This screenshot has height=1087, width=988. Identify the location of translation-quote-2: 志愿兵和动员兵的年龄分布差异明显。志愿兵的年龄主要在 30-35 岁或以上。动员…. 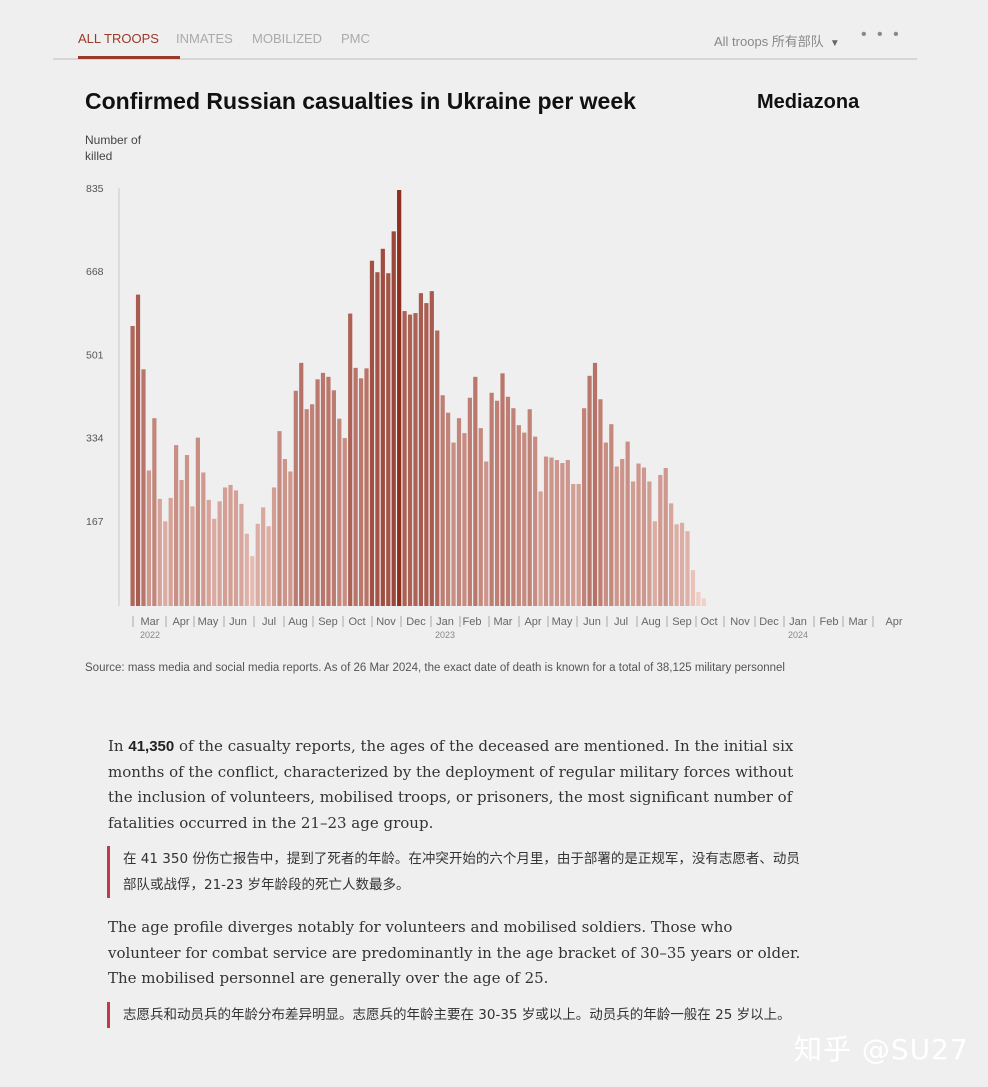
(457, 1015).